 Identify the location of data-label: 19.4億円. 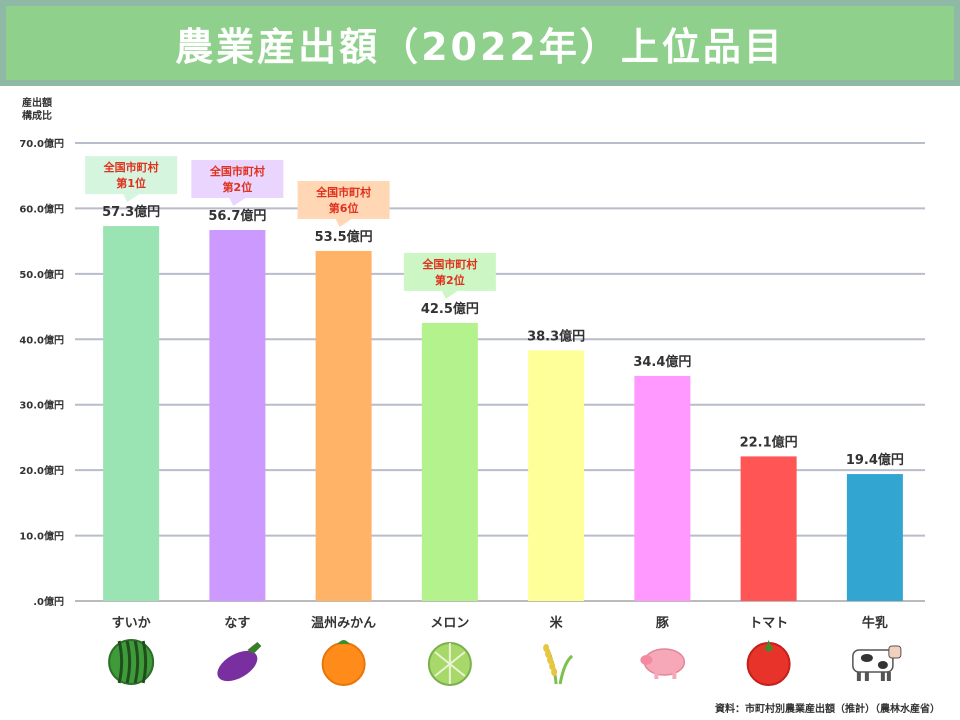
(875, 460).